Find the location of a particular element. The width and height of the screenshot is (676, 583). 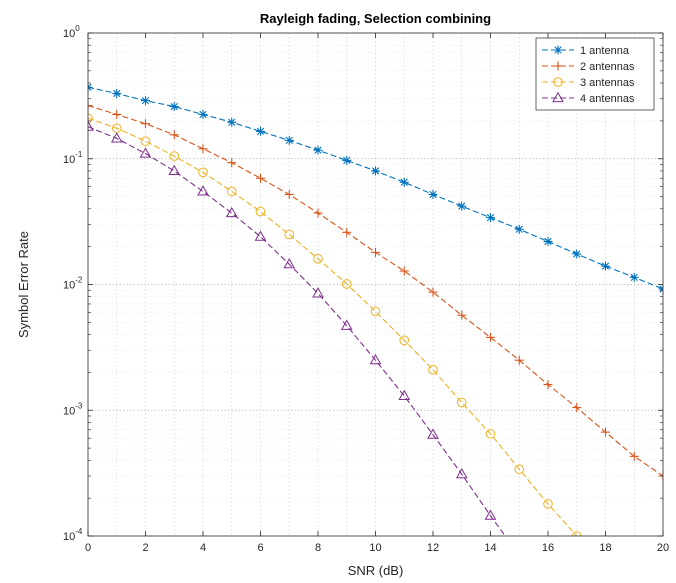

x-tick-label: 18 is located at coordinates (605, 548).